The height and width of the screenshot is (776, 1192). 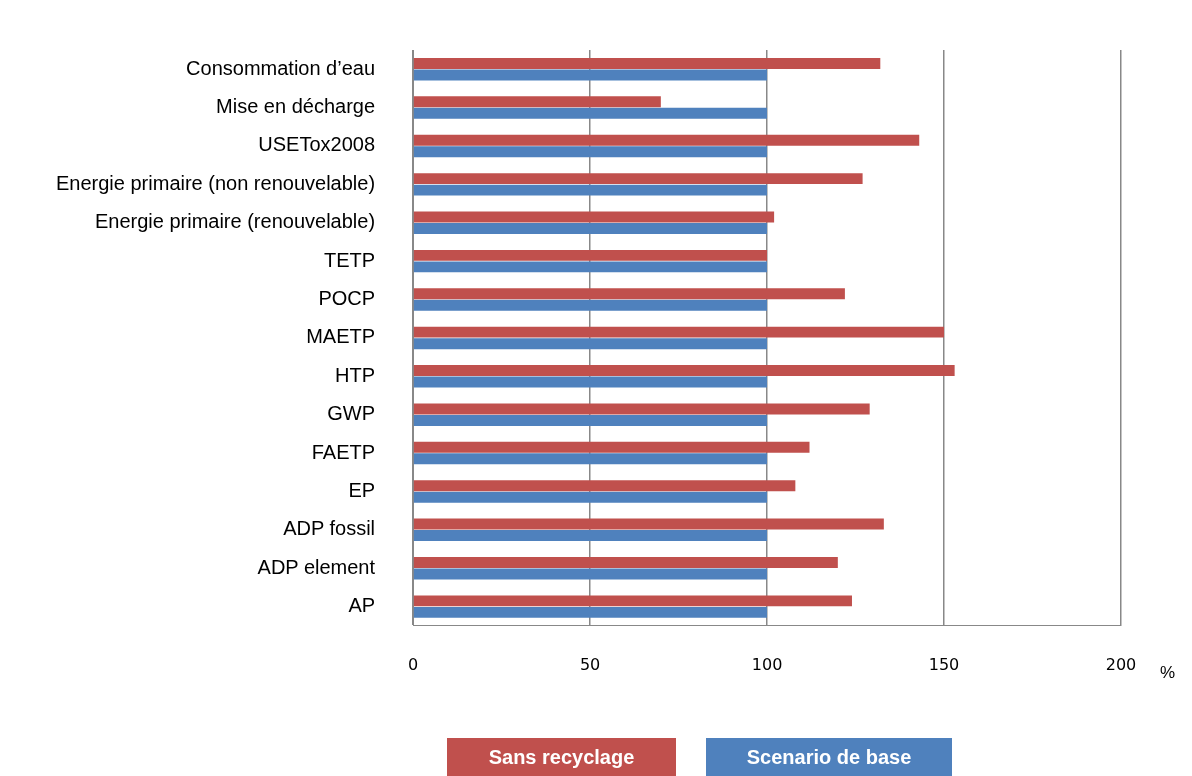 What do you see at coordinates (281, 67) in the screenshot?
I see `y-tick-label: Consommation d’eau` at bounding box center [281, 67].